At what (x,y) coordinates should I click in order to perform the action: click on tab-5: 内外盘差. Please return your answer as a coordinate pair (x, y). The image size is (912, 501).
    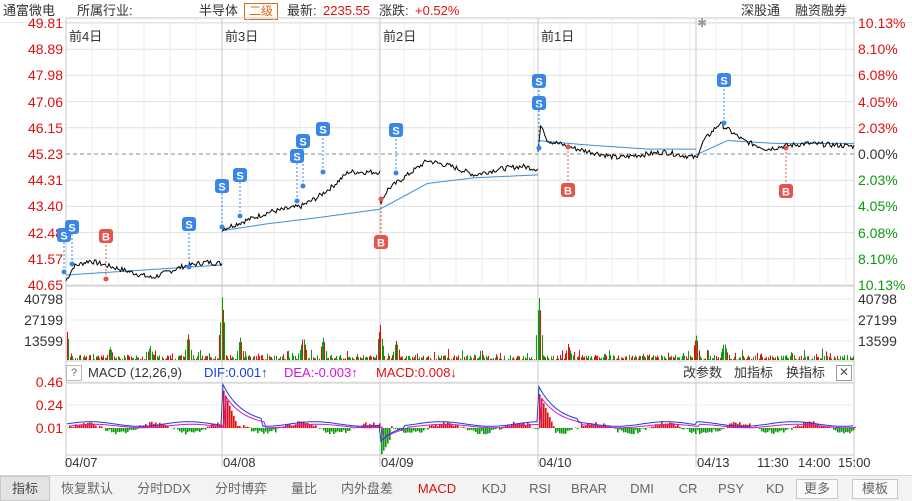
    Looking at the image, I should click on (367, 488).